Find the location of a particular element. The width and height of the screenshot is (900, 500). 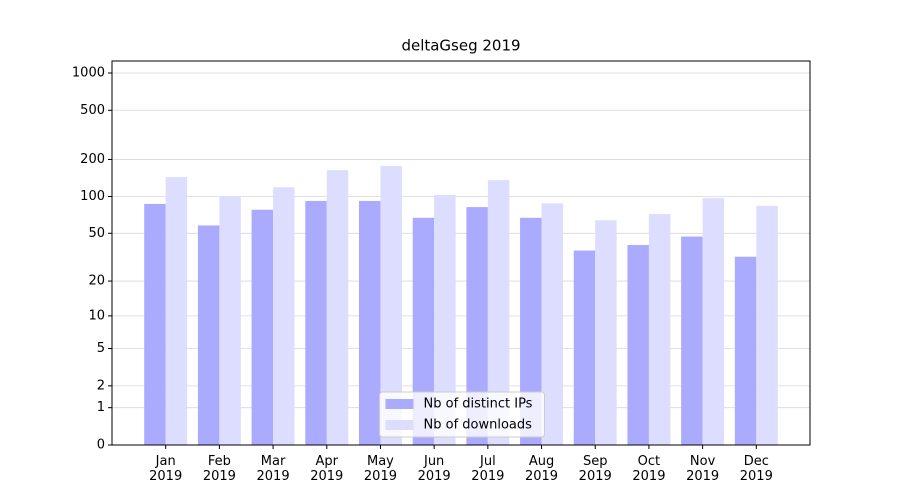

legend: Nb of distinct IPs Nb of downloads is located at coordinates (462, 414).